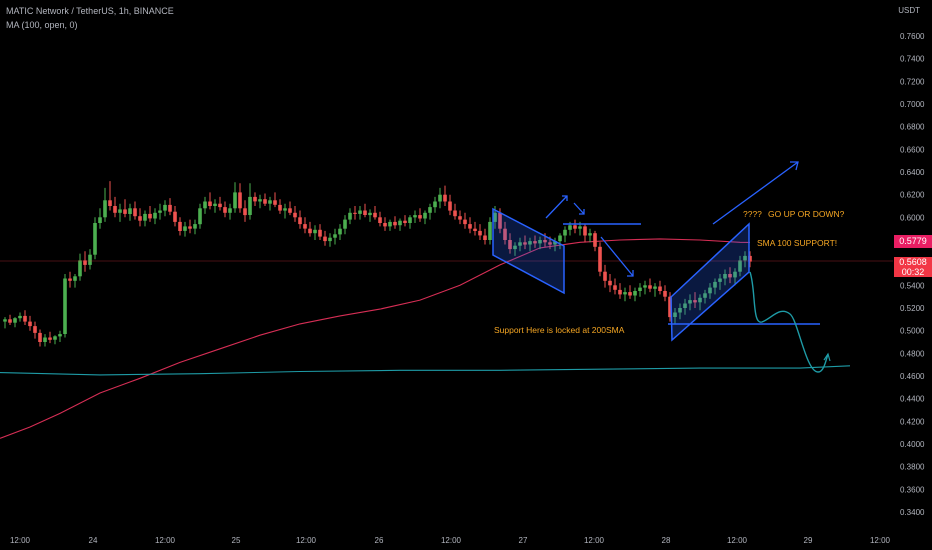 The width and height of the screenshot is (932, 550). Describe the element at coordinates (90, 11) in the screenshot. I see `symbol-title: MATIC Network / TetherUS, 1h, BINANCE` at that location.